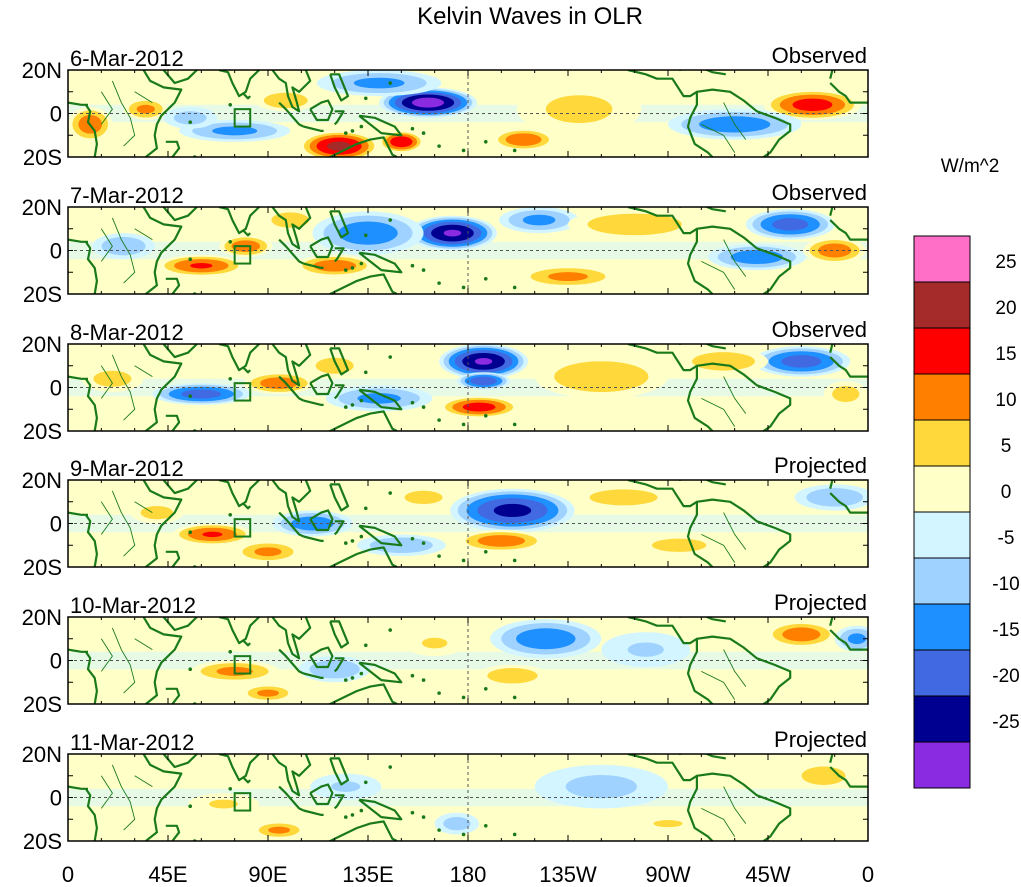  What do you see at coordinates (242, 528) in the screenshot?
I see `region-box` at bounding box center [242, 528].